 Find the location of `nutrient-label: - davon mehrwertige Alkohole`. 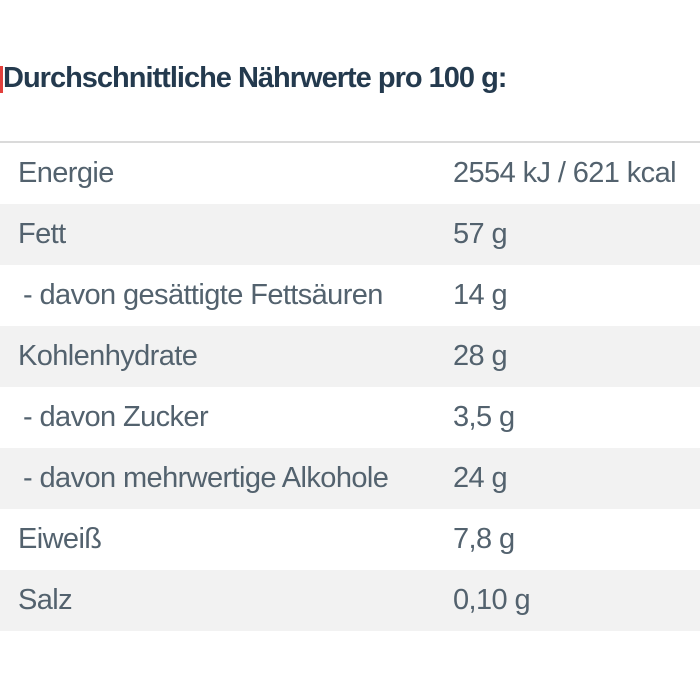

nutrient-label: - davon mehrwertige Alkohole is located at coordinates (206, 478).